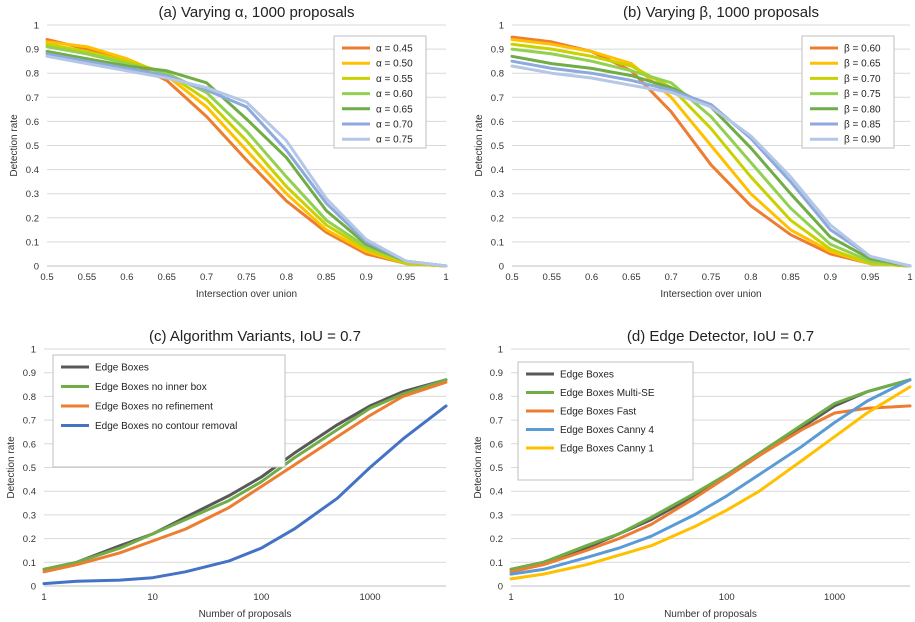 This screenshot has height=622, width=915. Describe the element at coordinates (87, 277) in the screenshot. I see `x-tick-label: 0.55` at that location.